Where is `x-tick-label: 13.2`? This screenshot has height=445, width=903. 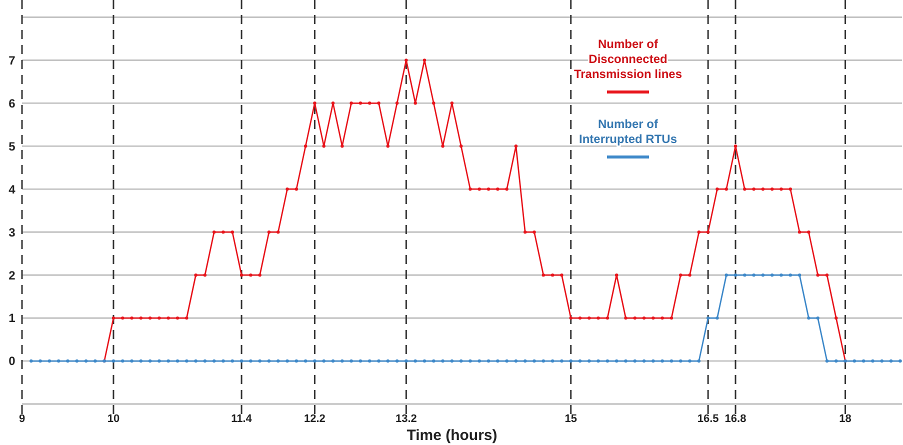
x-tick-label: 13.2 is located at coordinates (406, 419).